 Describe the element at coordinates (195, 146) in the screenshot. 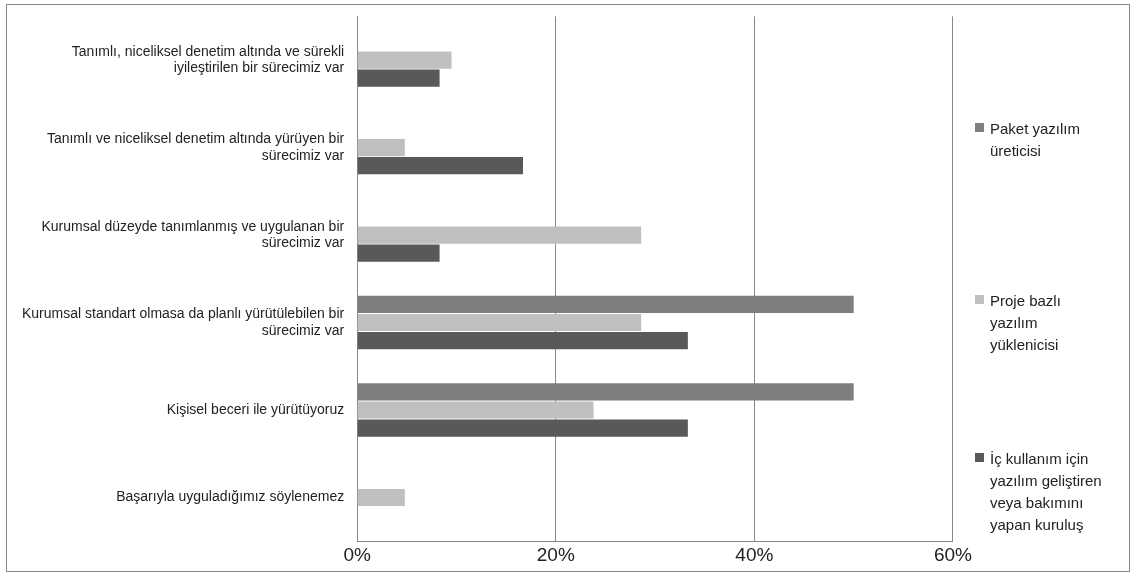

I see `y-tick-label: Tanımlı ve niceliksel denetim altında yürüyen bir sürecimiz var` at that location.